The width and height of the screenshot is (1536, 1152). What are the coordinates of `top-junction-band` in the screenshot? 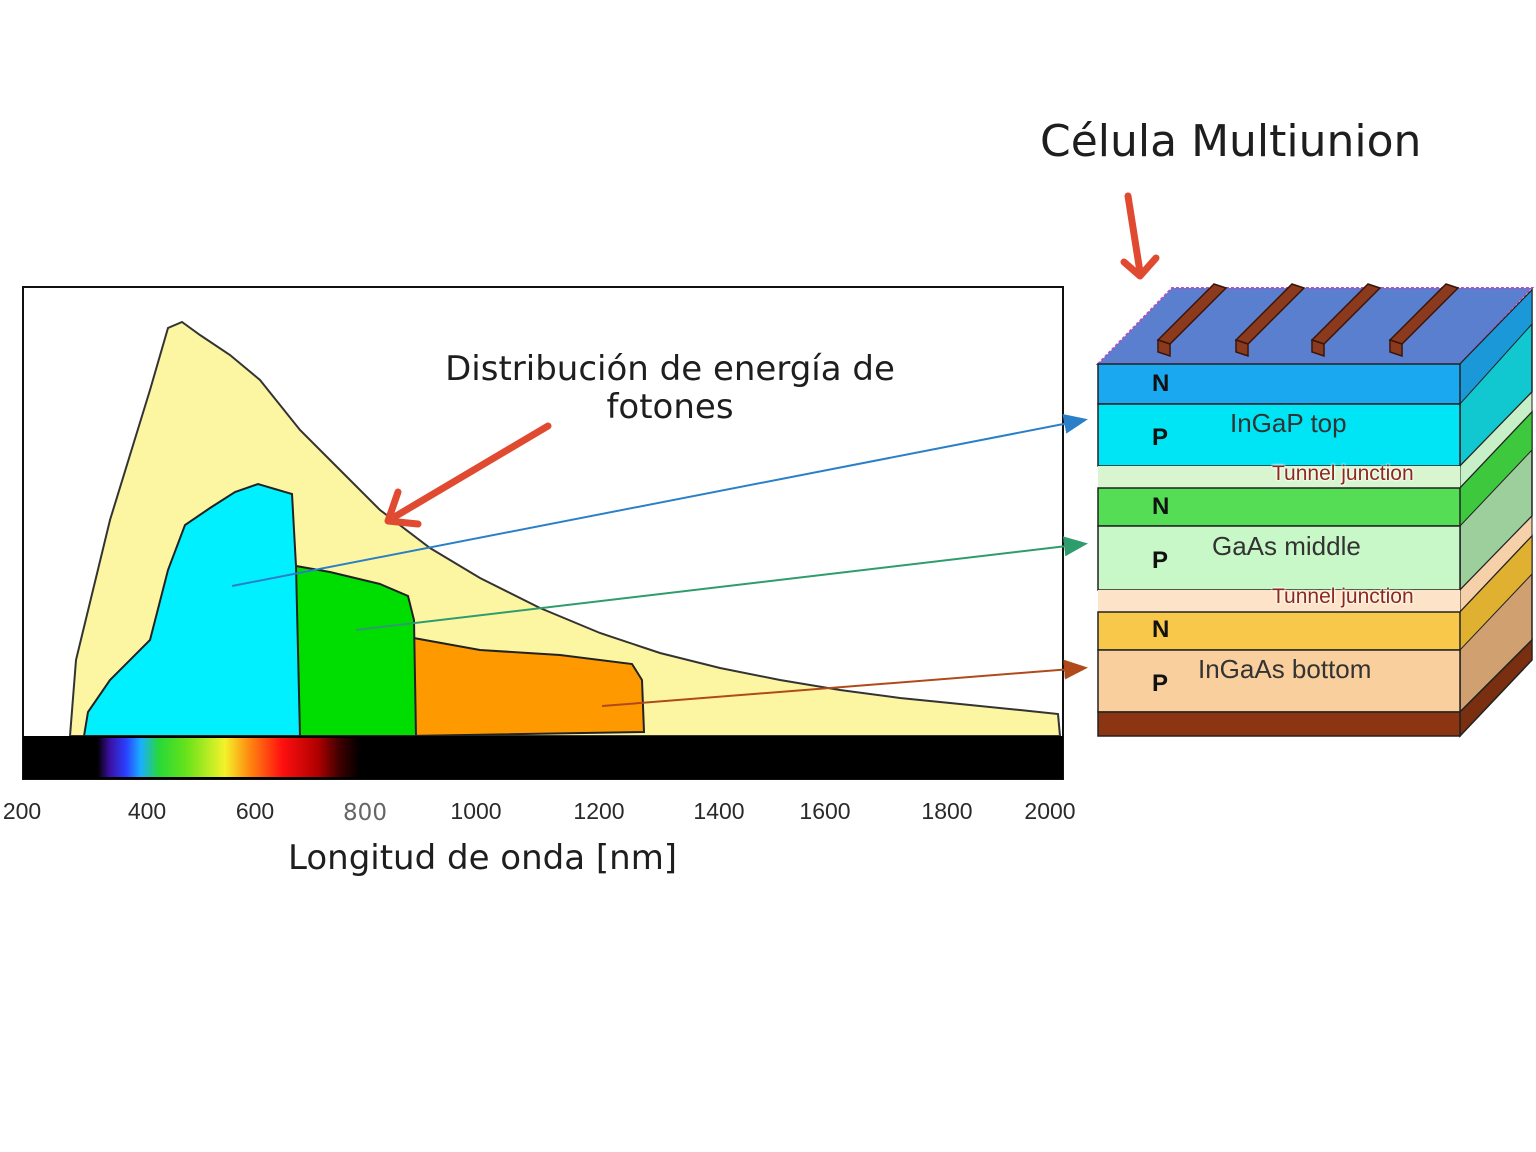 It's located at (192, 609).